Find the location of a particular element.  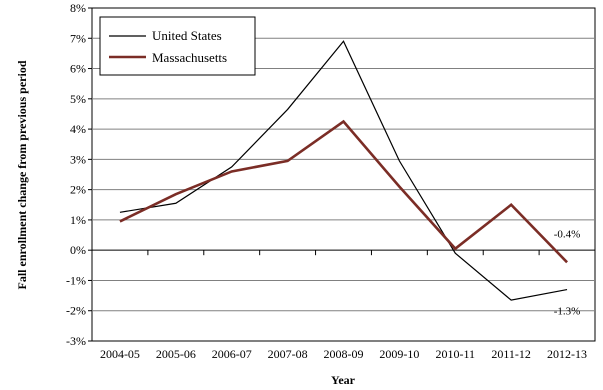

legend-box is located at coordinates (177, 46).